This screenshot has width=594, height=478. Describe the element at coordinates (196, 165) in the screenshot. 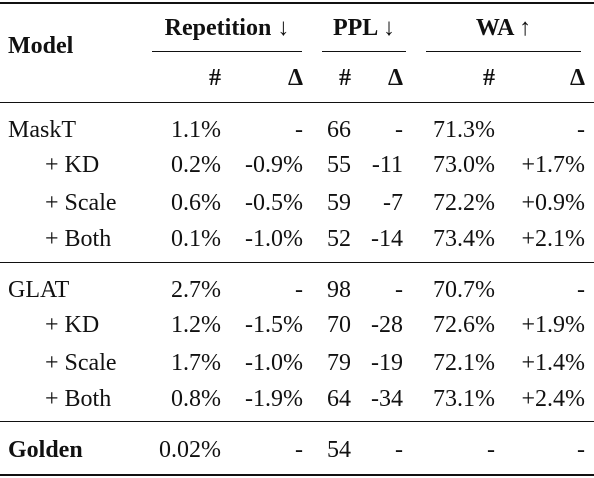

I see `cell-rep-count: 0.2%` at that location.